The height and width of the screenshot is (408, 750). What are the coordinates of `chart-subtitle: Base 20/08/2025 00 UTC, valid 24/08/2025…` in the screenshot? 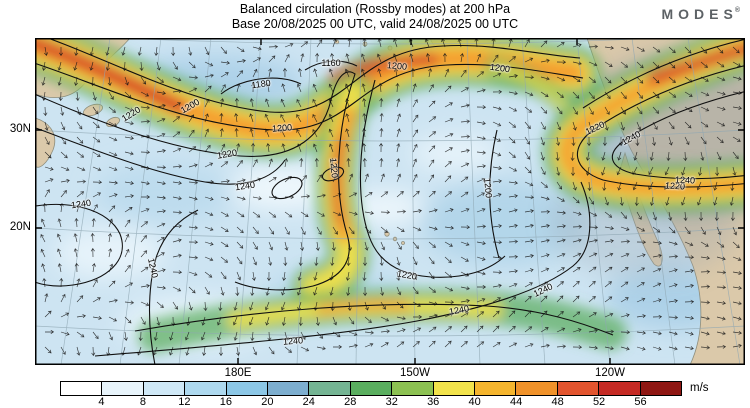 It's located at (375, 24).